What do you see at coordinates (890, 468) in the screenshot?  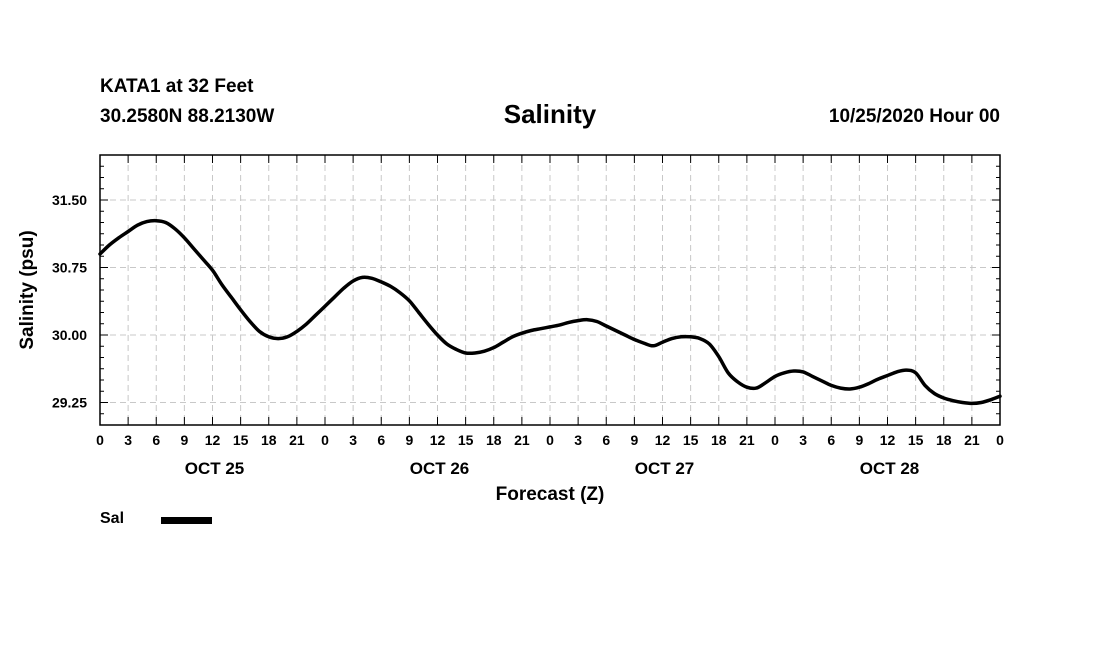 I see `day-label: OCT 28` at bounding box center [890, 468].